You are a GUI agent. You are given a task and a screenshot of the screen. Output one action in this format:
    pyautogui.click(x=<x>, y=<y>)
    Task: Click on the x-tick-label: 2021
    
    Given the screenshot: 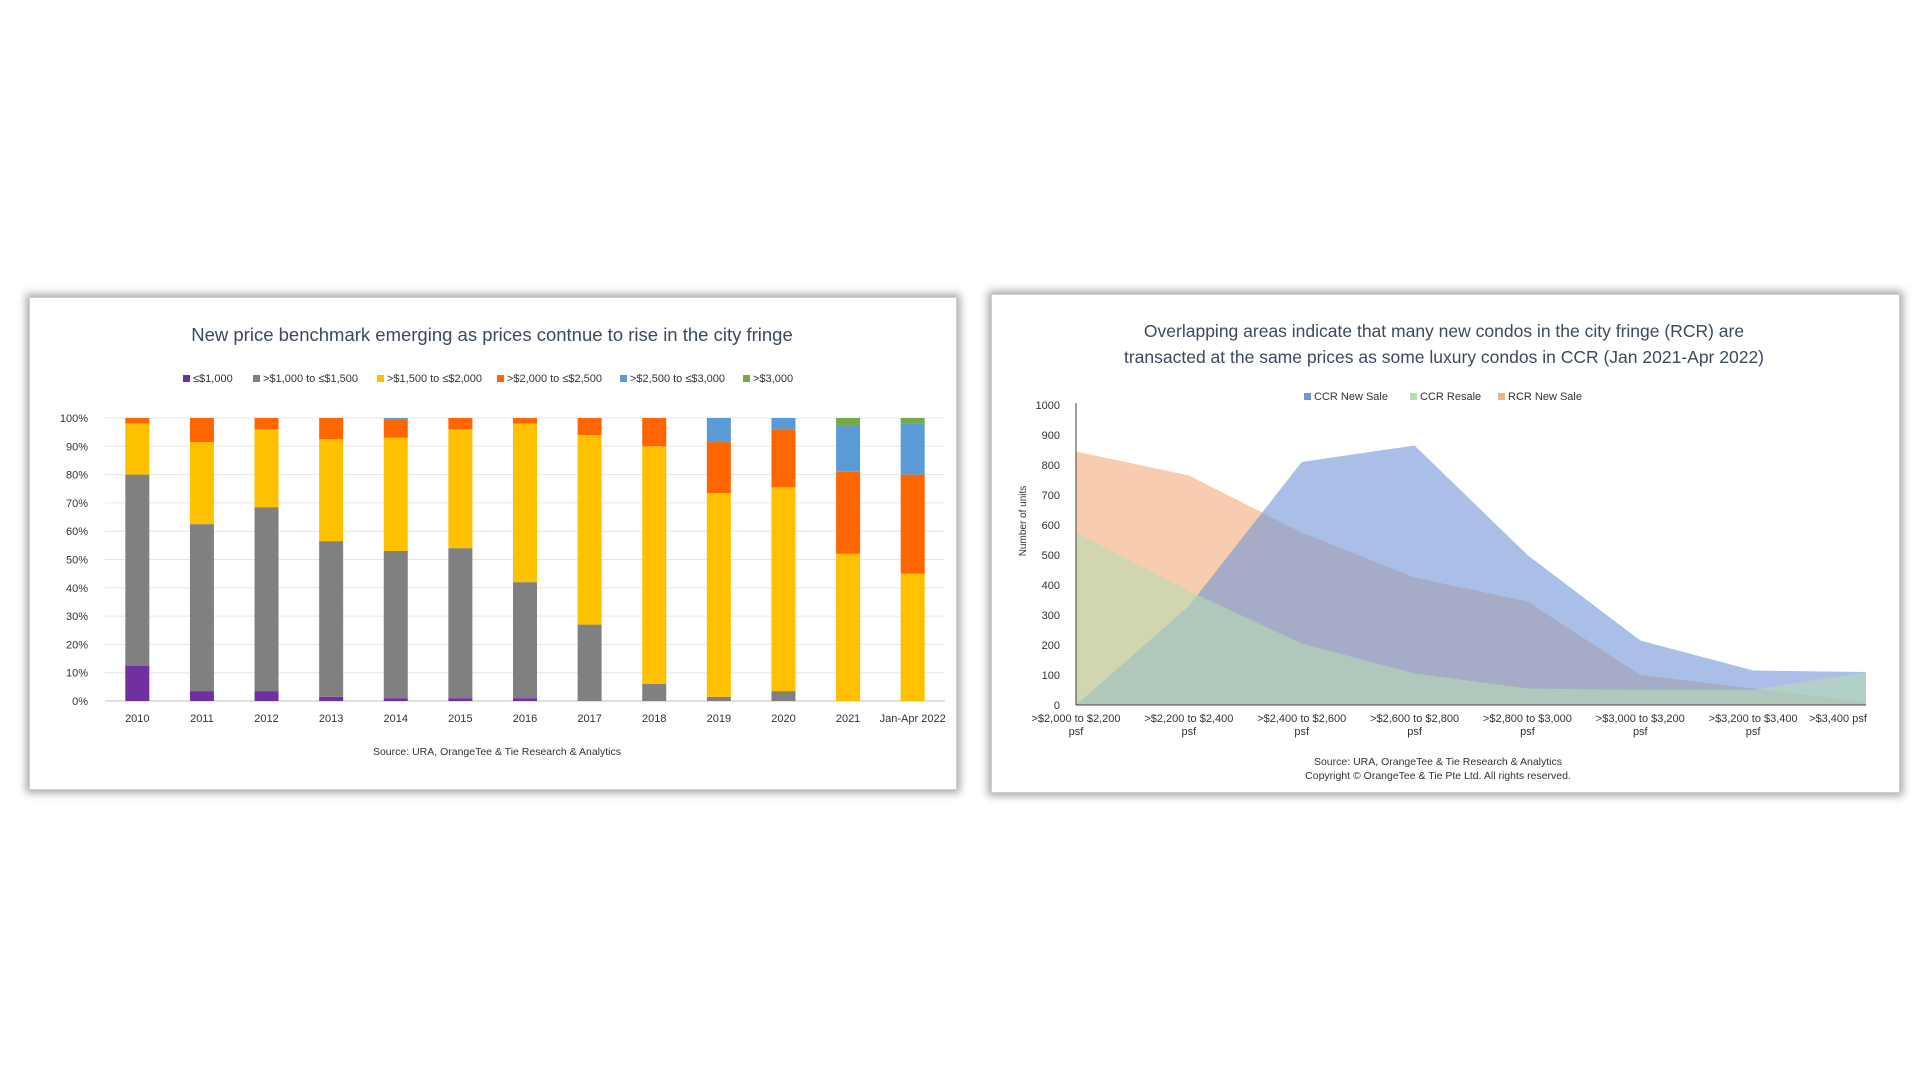 What is the action you would take?
    pyautogui.click(x=848, y=719)
    